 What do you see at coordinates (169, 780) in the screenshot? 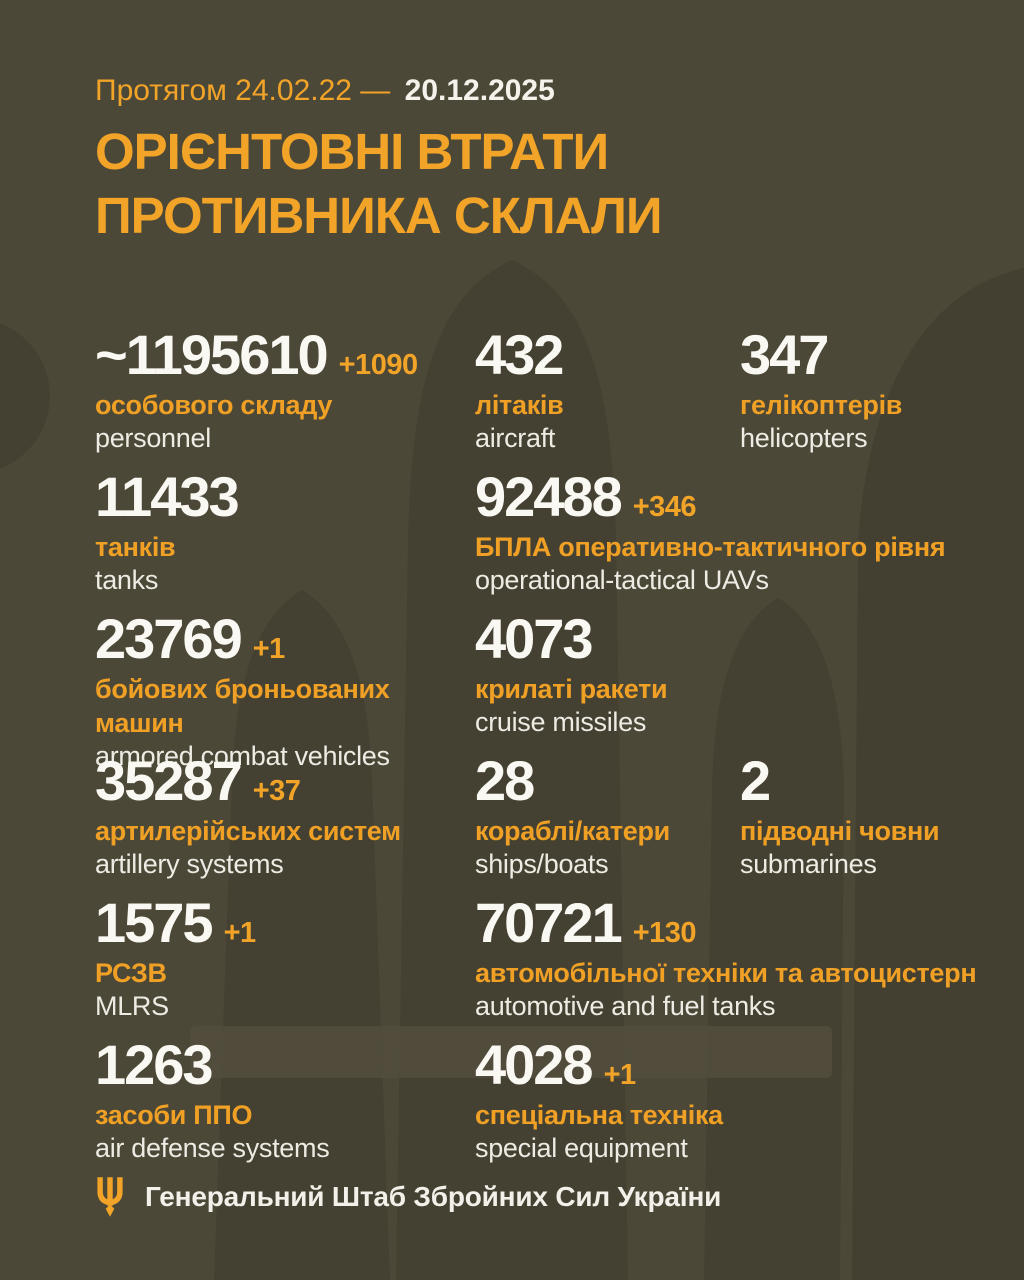
I see `stat-value: 35287` at bounding box center [169, 780].